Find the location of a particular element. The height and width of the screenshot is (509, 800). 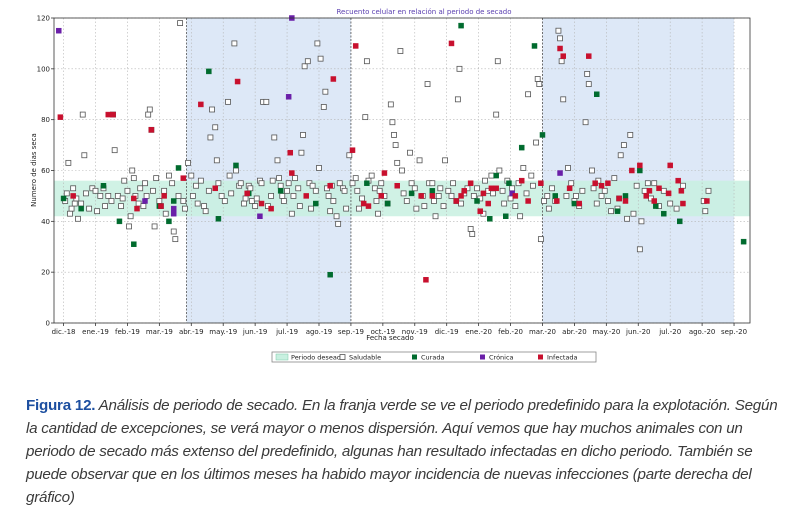

x-tick-label: ago.-19 is located at coordinates (319, 332).